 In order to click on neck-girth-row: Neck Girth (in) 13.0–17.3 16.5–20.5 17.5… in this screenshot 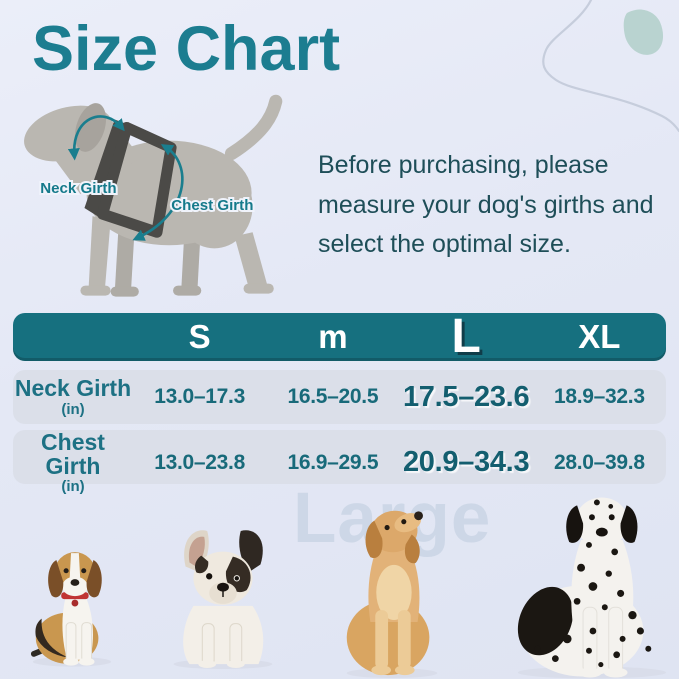, I will do `click(339, 397)`.